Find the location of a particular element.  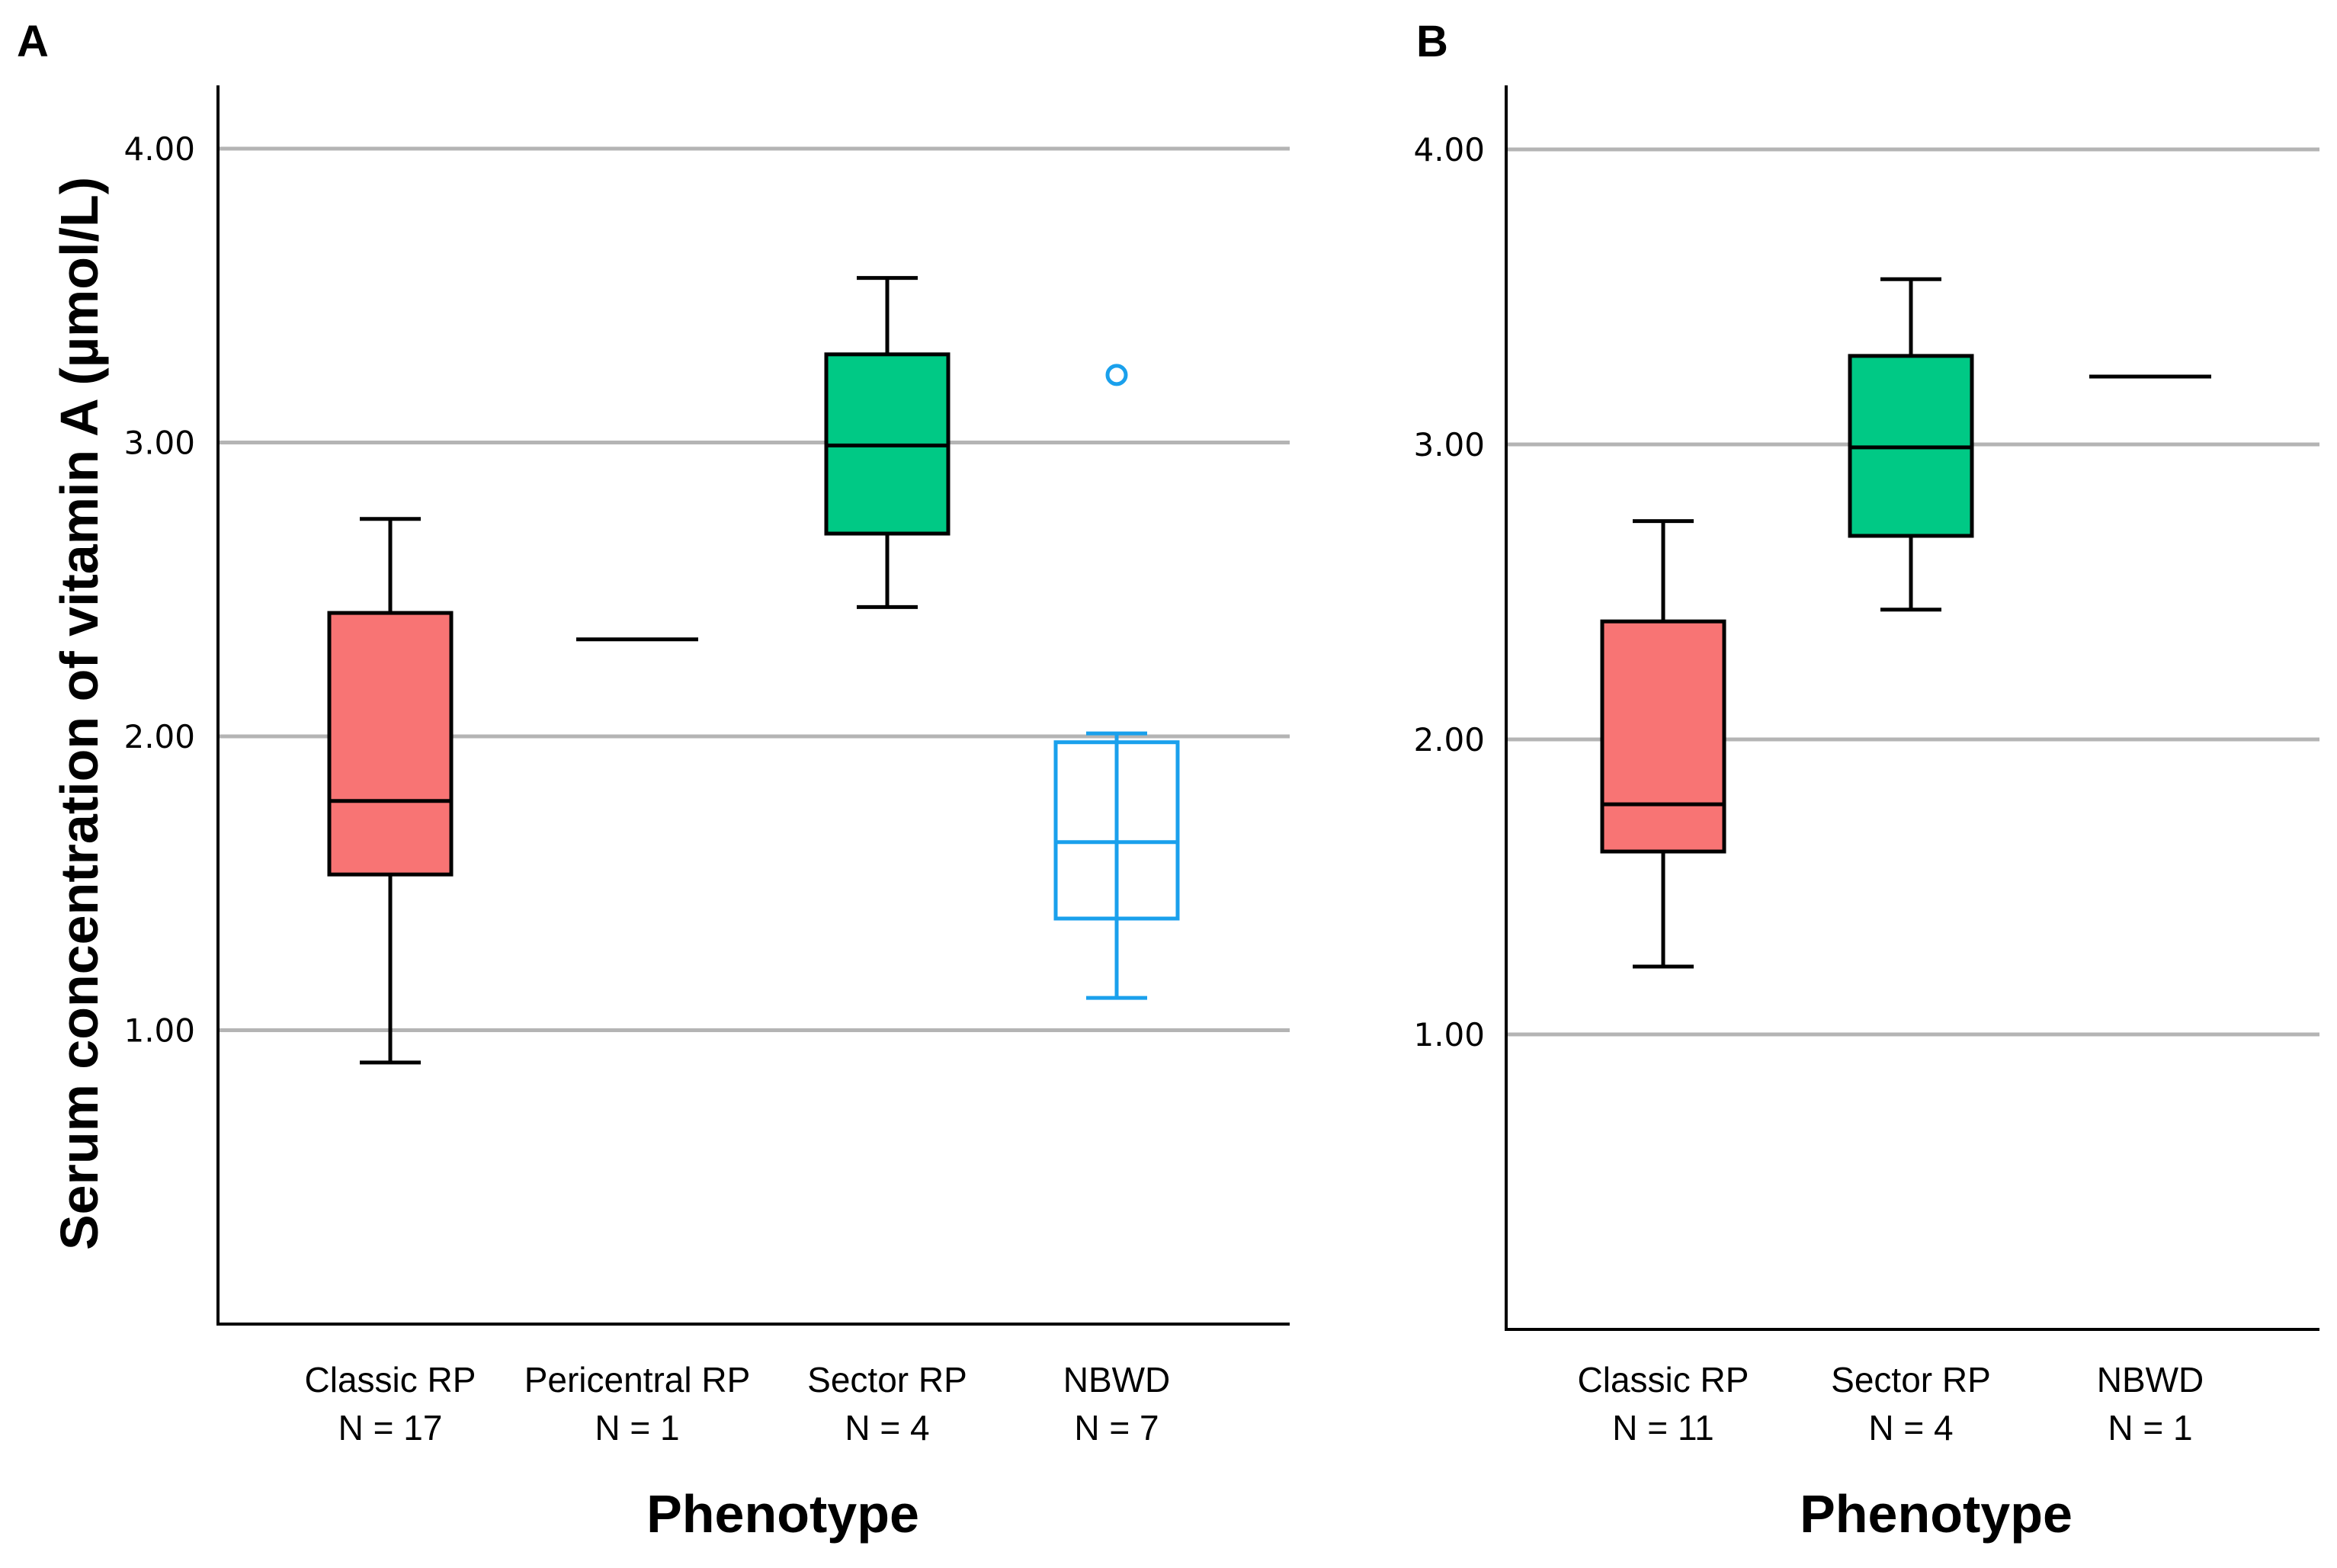

category-n-label-nbwd: N = 1 is located at coordinates (2150, 1428).